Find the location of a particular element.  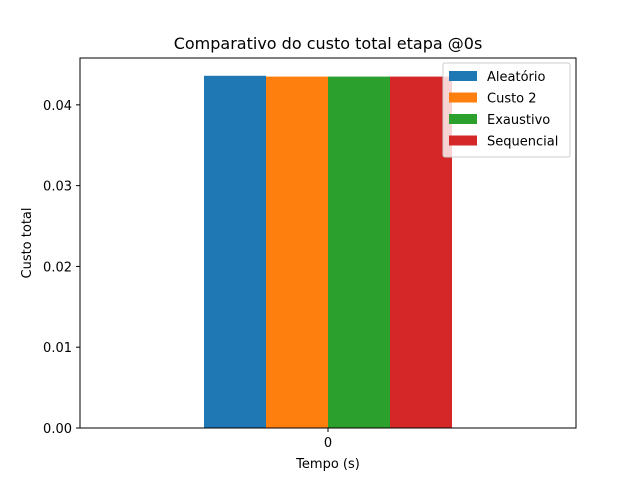

y-tick-label: 0.02 is located at coordinates (57, 267).